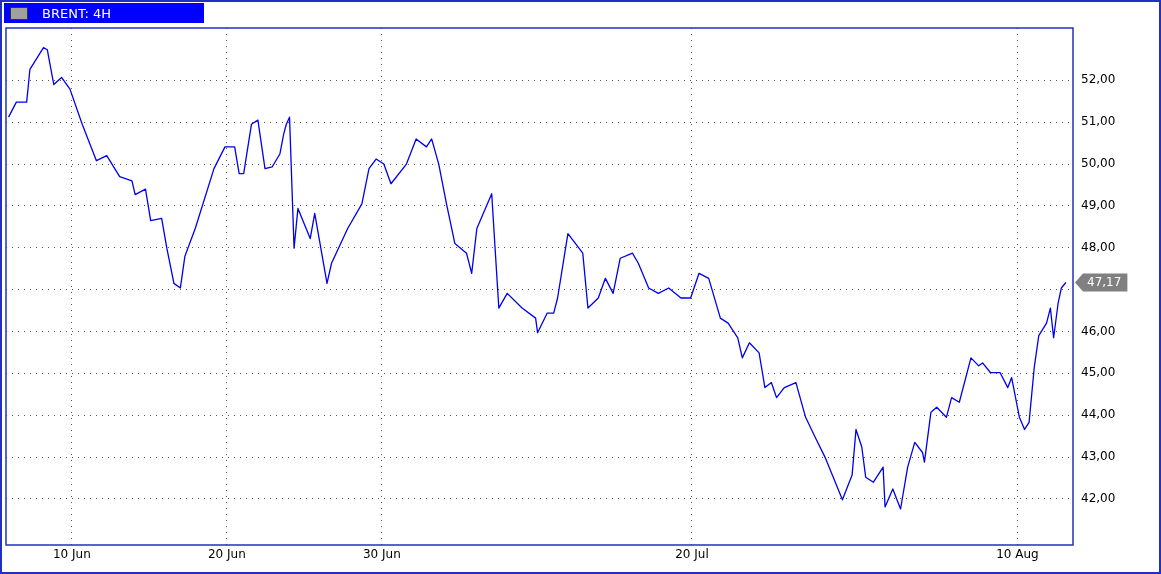 This screenshot has height=574, width=1161. I want to click on y-tick-label: 46,00, so click(1098, 330).